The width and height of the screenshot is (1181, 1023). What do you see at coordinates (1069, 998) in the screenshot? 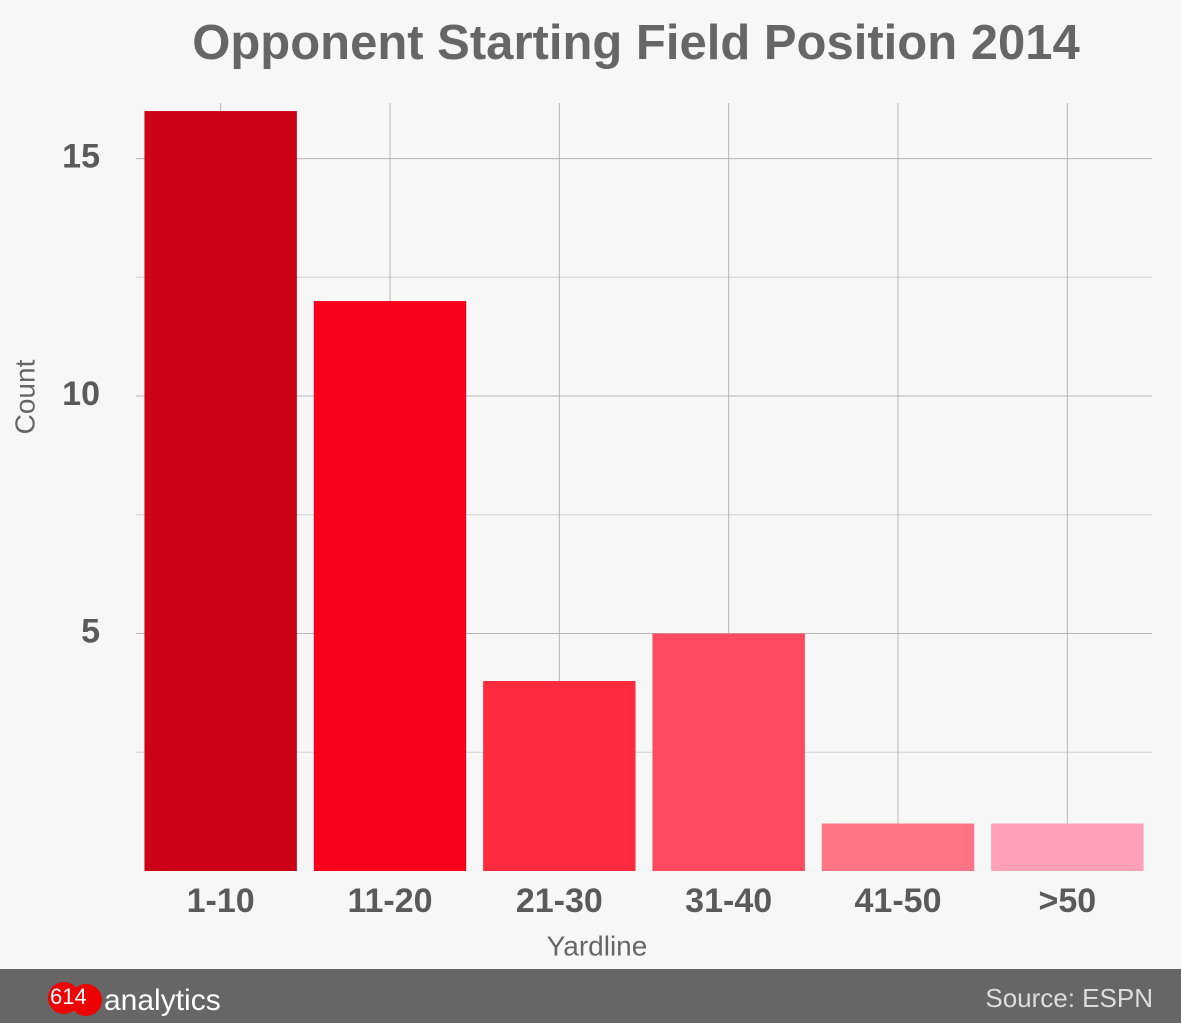
I see `source: Source: ESPN` at bounding box center [1069, 998].